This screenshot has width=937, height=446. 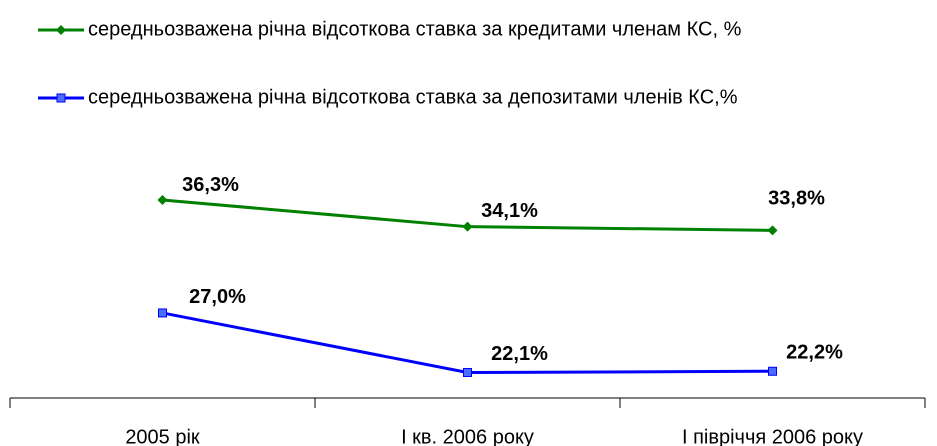 What do you see at coordinates (467, 342) in the screenshot?
I see `series-line` at bounding box center [467, 342].